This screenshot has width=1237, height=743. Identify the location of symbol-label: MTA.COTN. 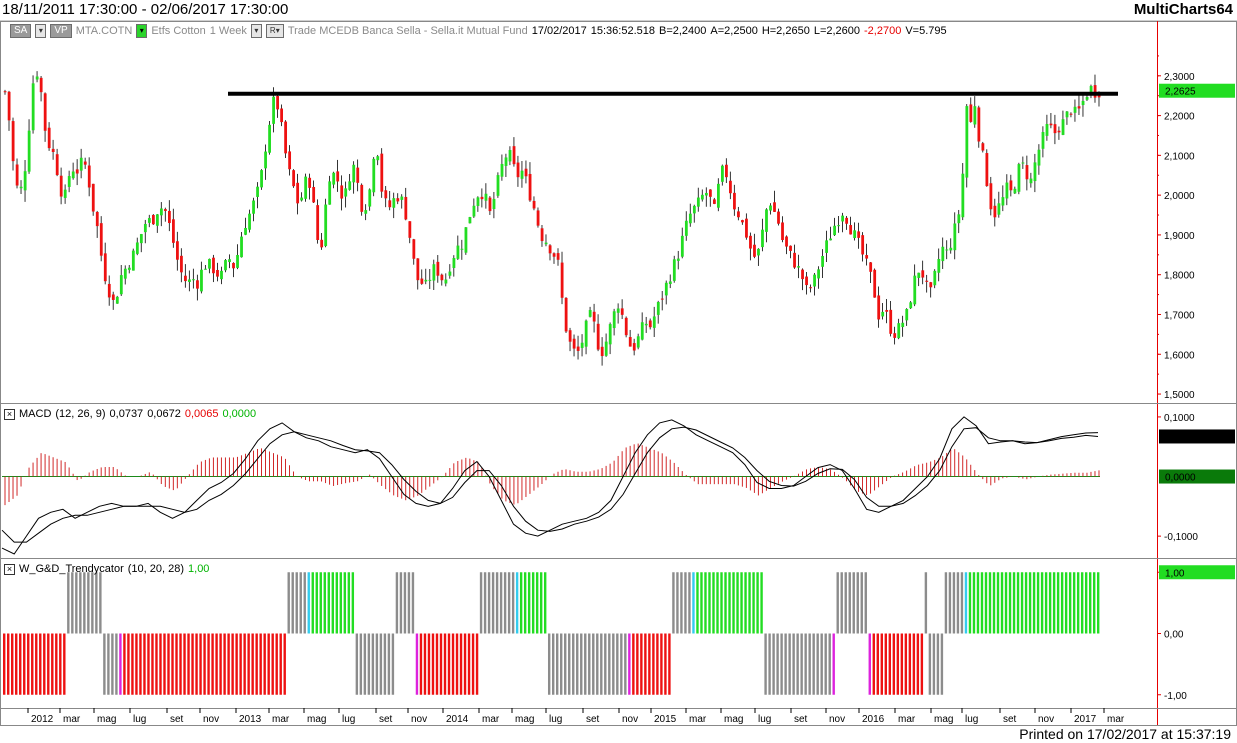
(104, 31).